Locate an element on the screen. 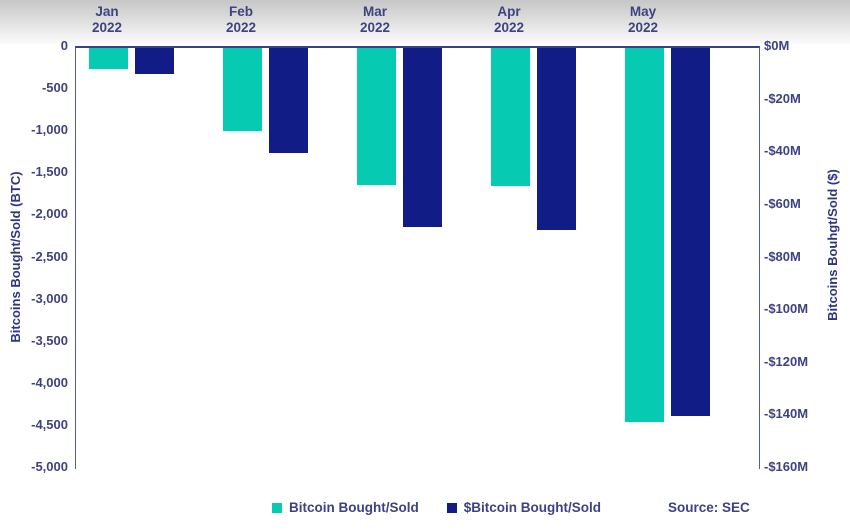 This screenshot has width=850, height=530. tick-left-1-000: -1,000 is located at coordinates (49, 130).